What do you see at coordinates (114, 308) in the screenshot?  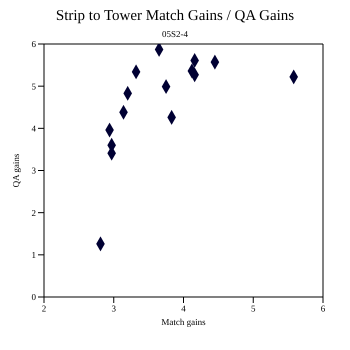 I see `x-tick-label: 3` at bounding box center [114, 308].